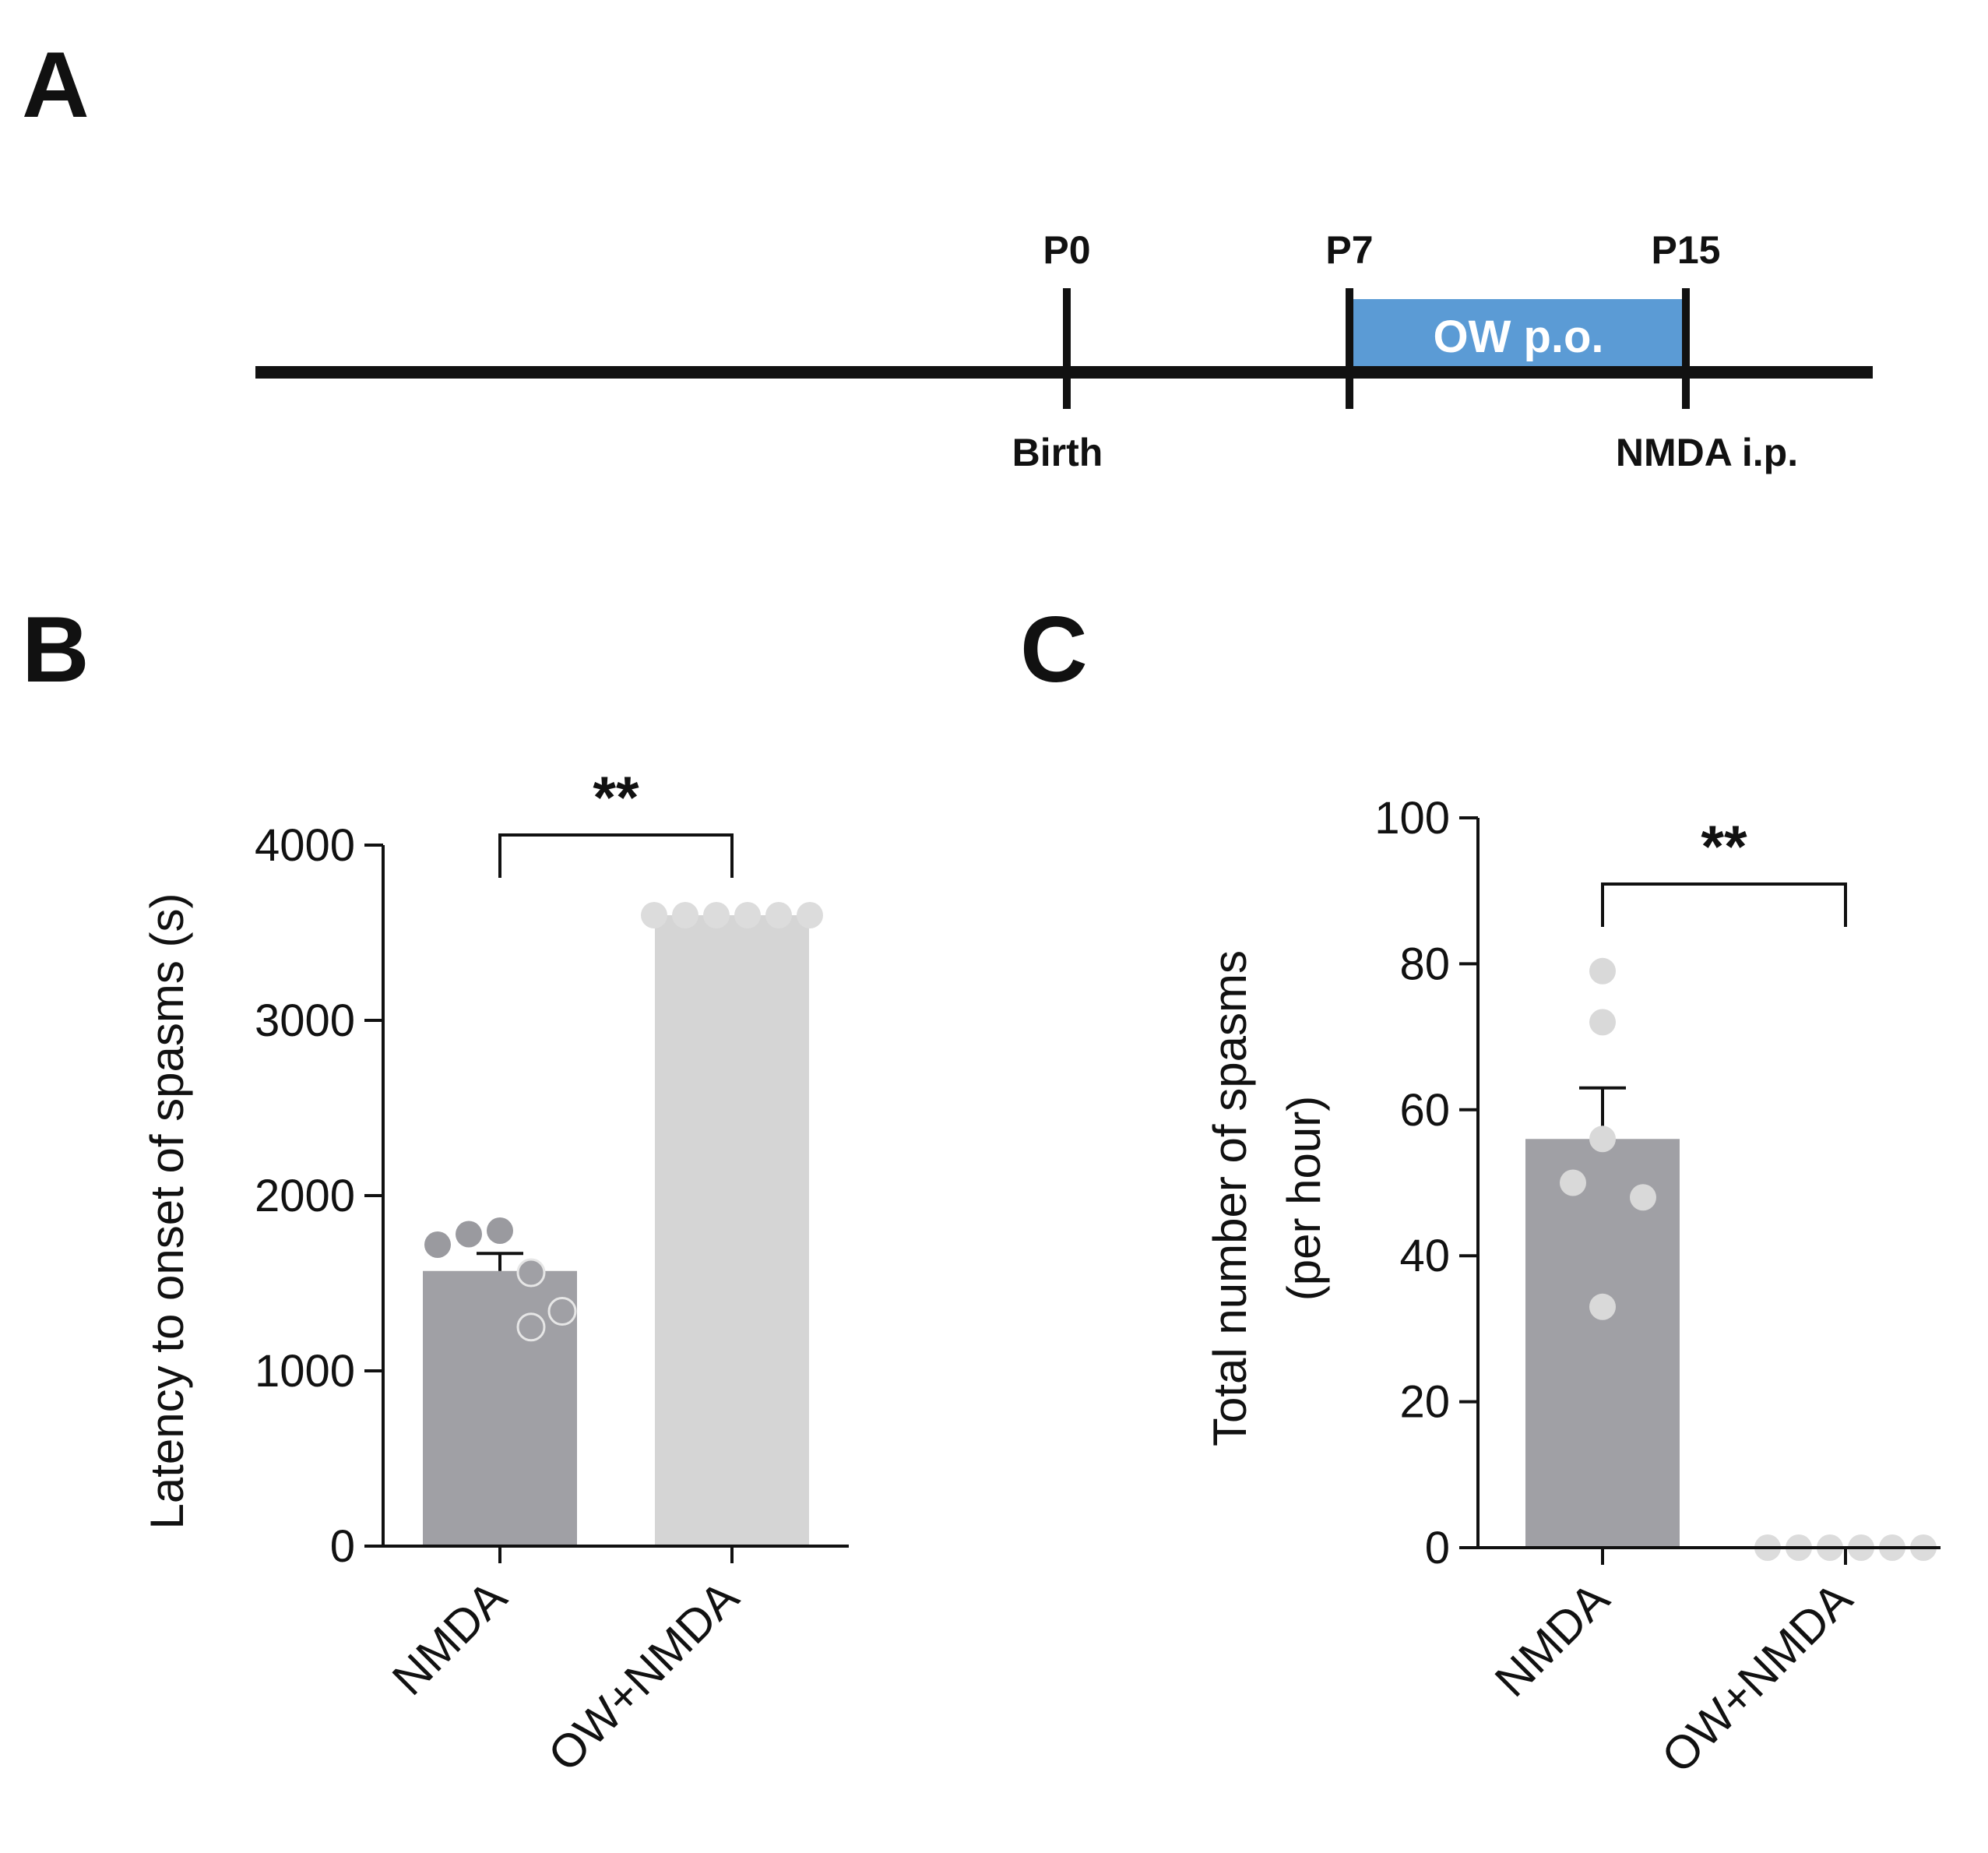 The image size is (1988, 1853). Describe the element at coordinates (305, 845) in the screenshot. I see `y-tick-label: 4000` at that location.